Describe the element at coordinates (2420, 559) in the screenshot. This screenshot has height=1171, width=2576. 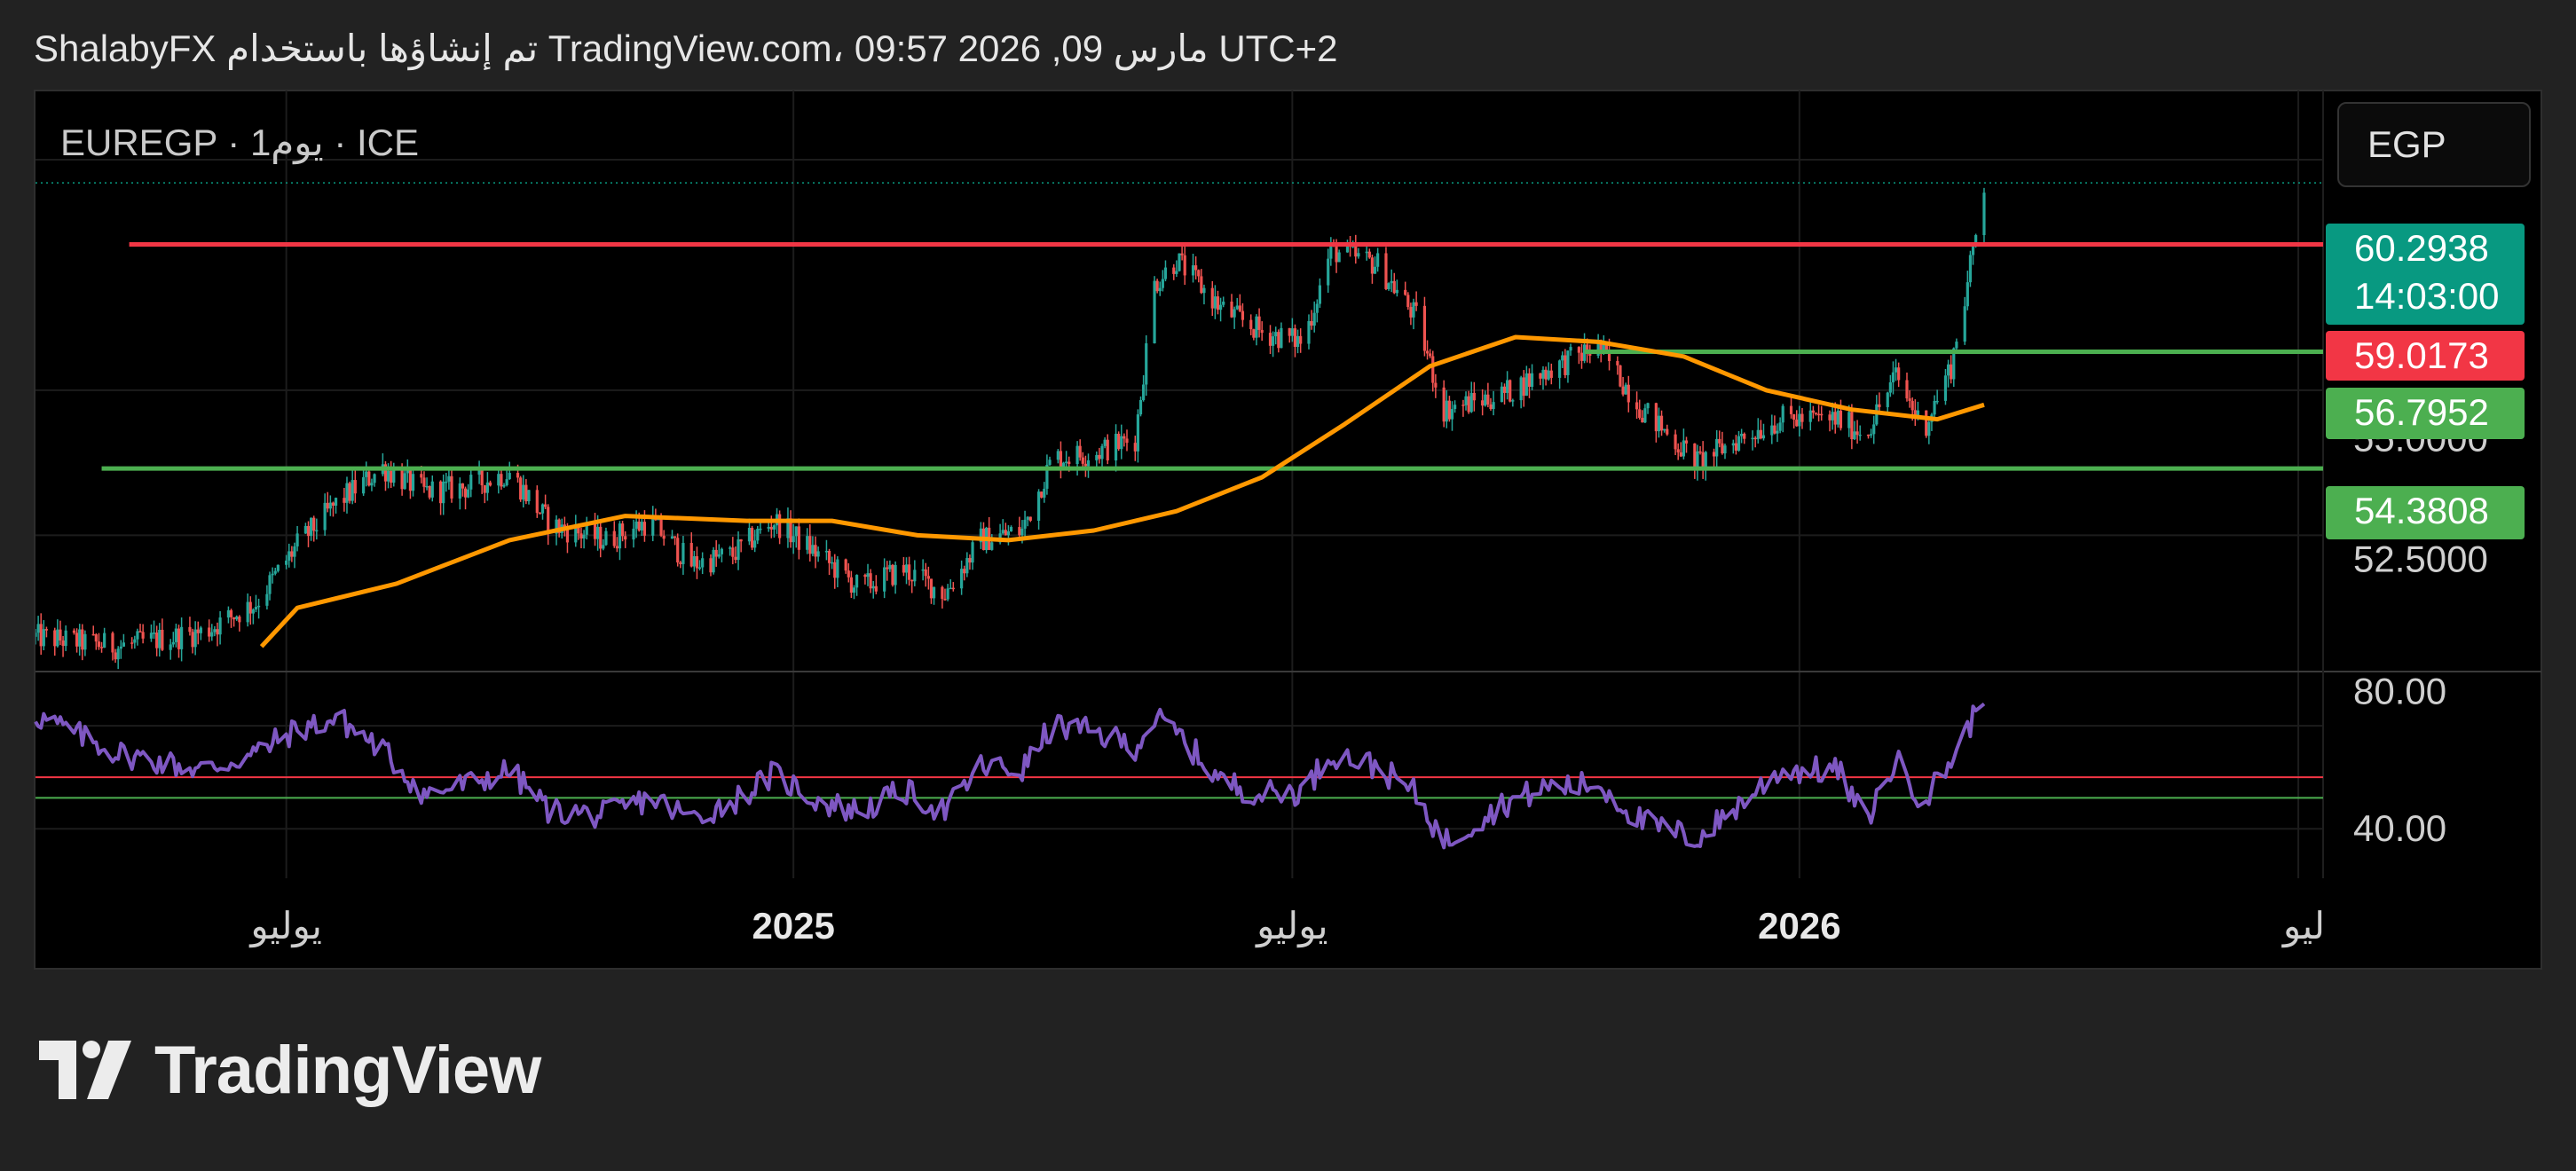
I see `price-axis-tick: 52.5000` at that location.